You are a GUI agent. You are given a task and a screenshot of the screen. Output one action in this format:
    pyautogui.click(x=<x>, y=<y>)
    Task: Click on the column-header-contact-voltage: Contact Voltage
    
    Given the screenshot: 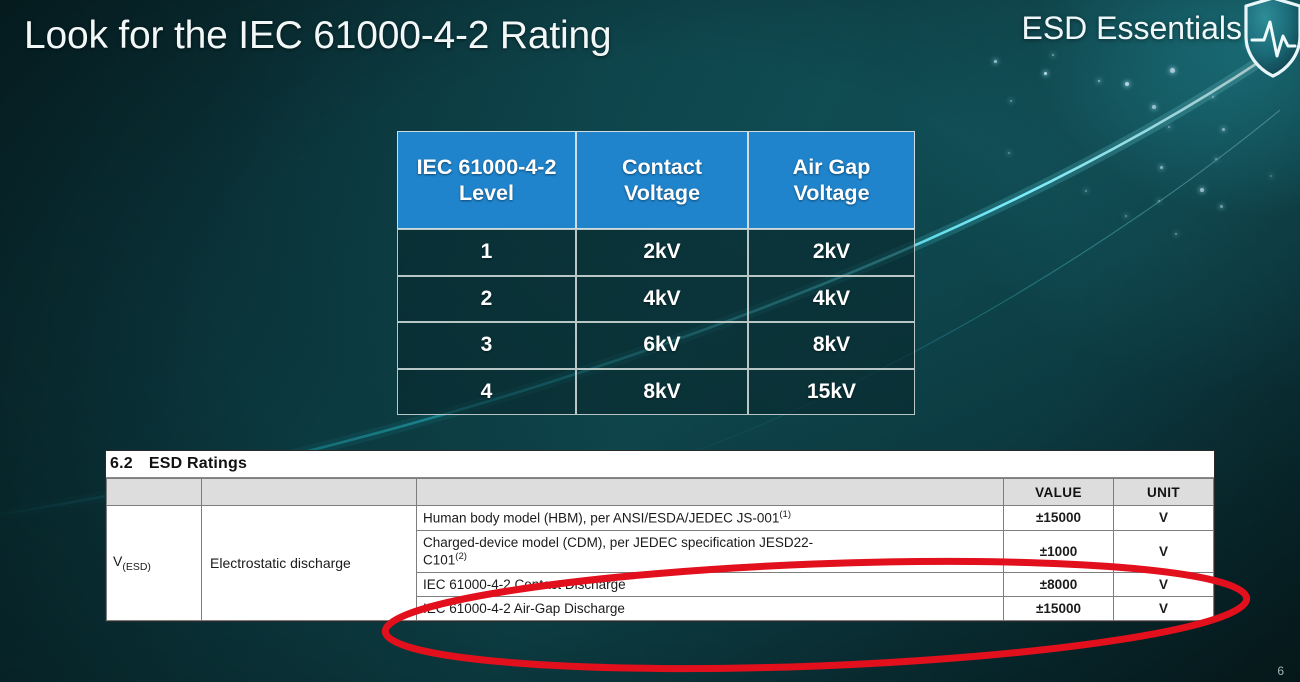 What is the action you would take?
    pyautogui.click(x=662, y=180)
    